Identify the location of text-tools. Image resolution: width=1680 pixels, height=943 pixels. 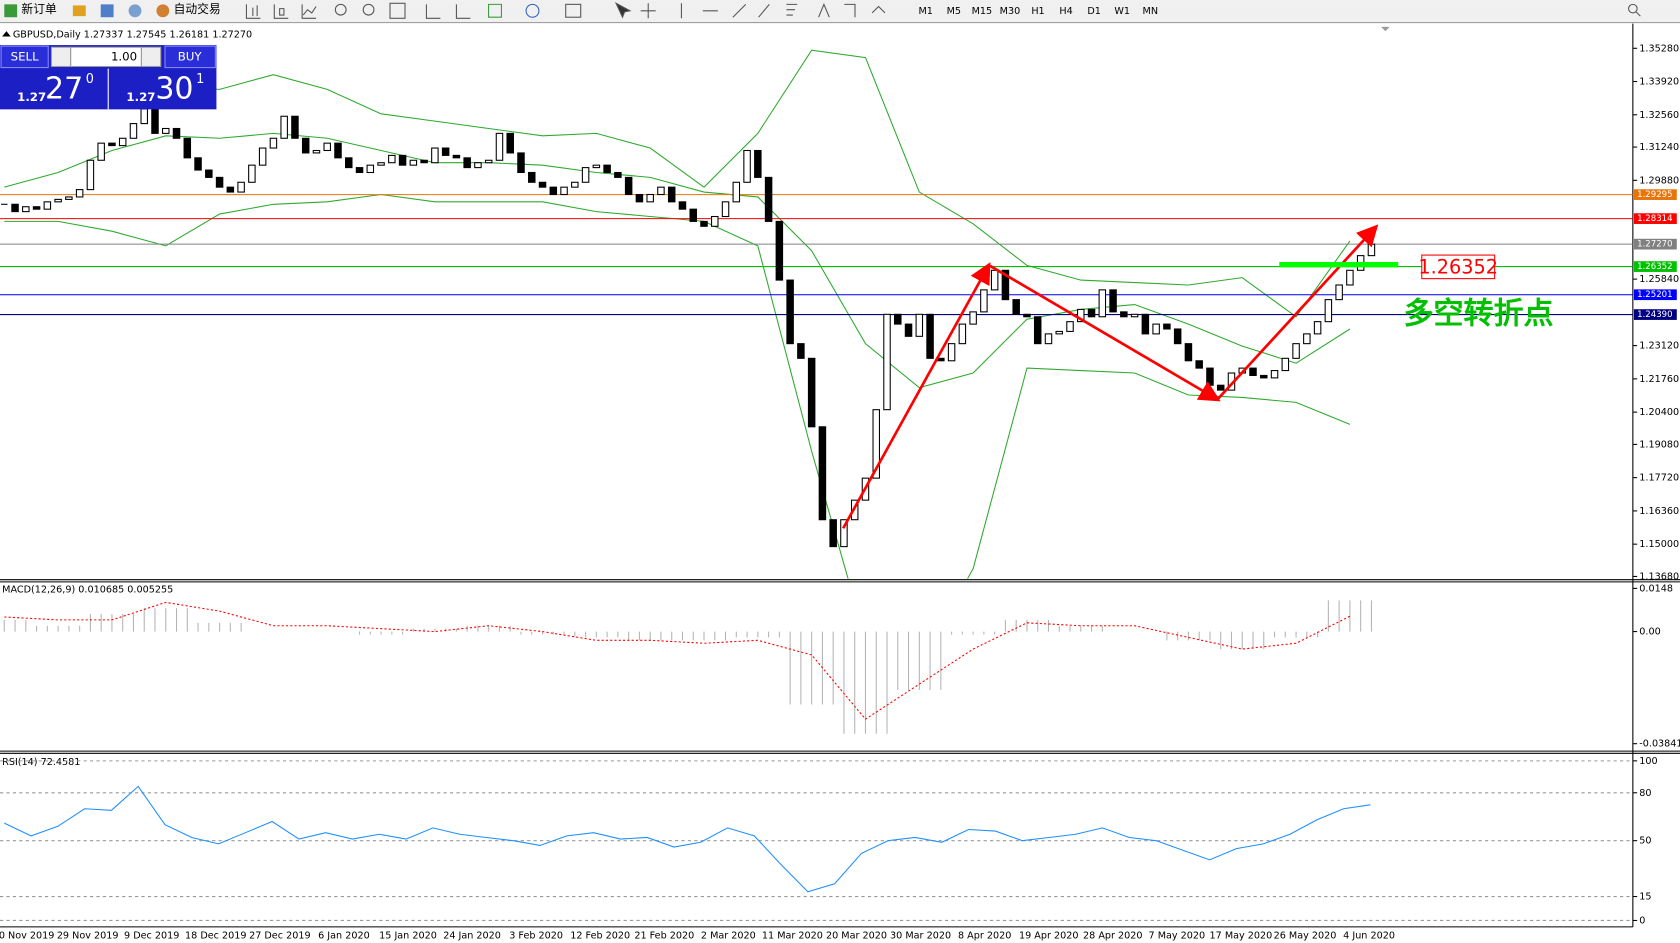
(837, 10).